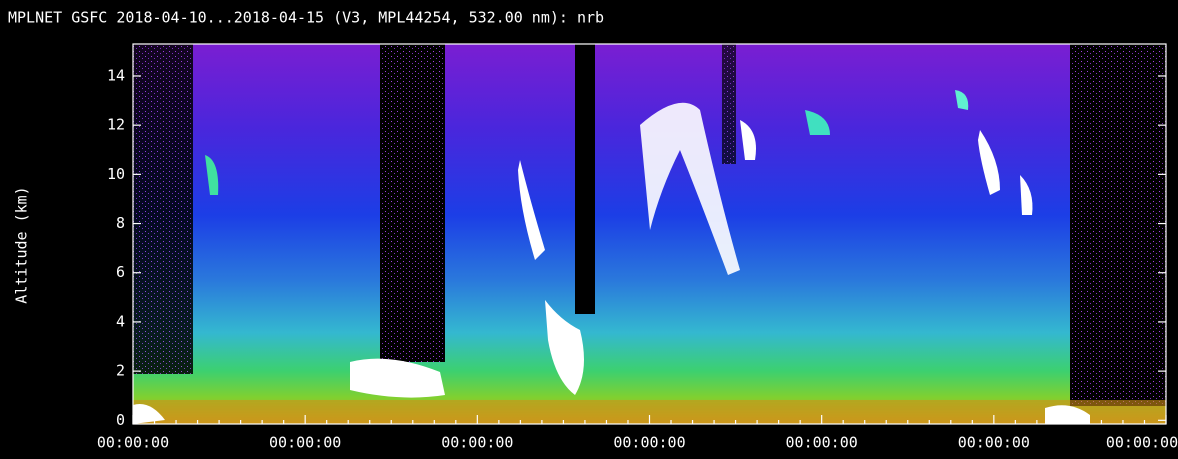 This screenshot has height=459, width=1178. Describe the element at coordinates (120, 371) in the screenshot. I see `y-tick-label: 2` at that location.